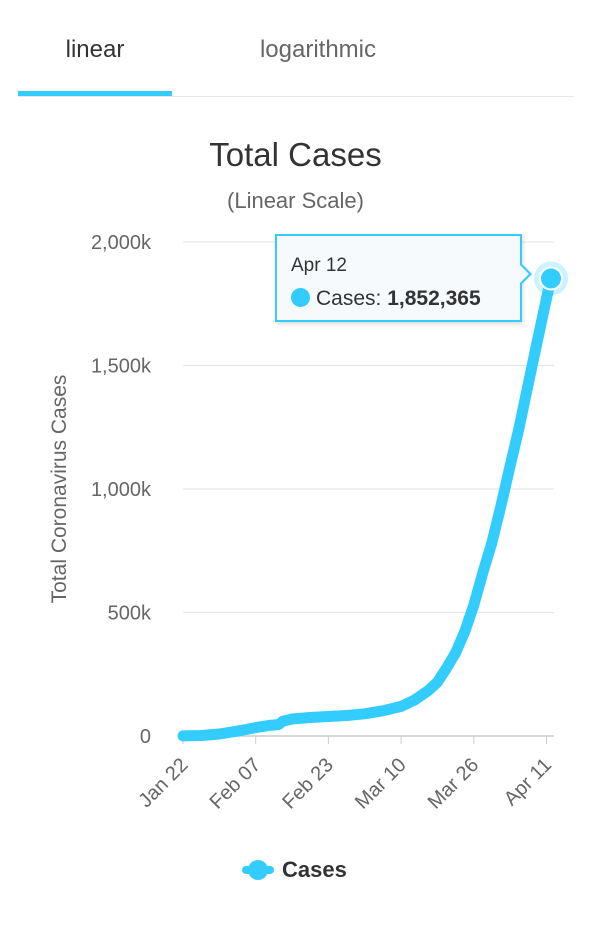 Image resolution: width=591 pixels, height=927 pixels. I want to click on tab-logarithmic: logarithmic, so click(318, 48).